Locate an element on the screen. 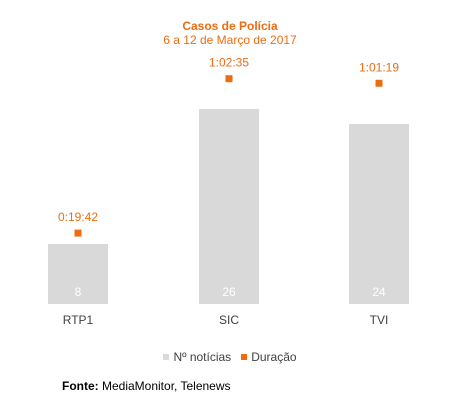 The width and height of the screenshot is (460, 407). legend-swatch-bar is located at coordinates (166, 357).